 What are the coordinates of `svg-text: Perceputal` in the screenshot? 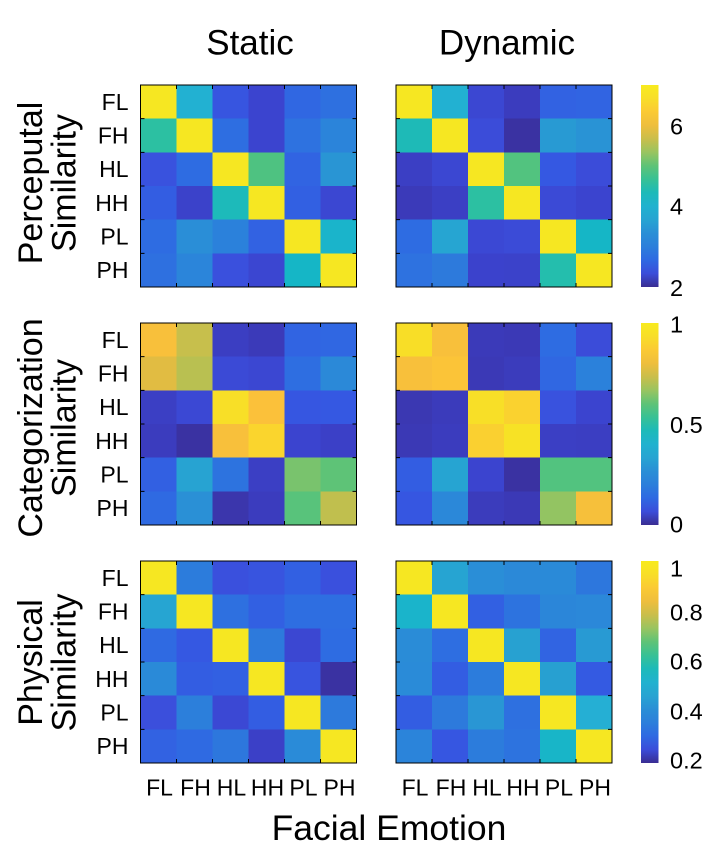 It's located at (31, 183).